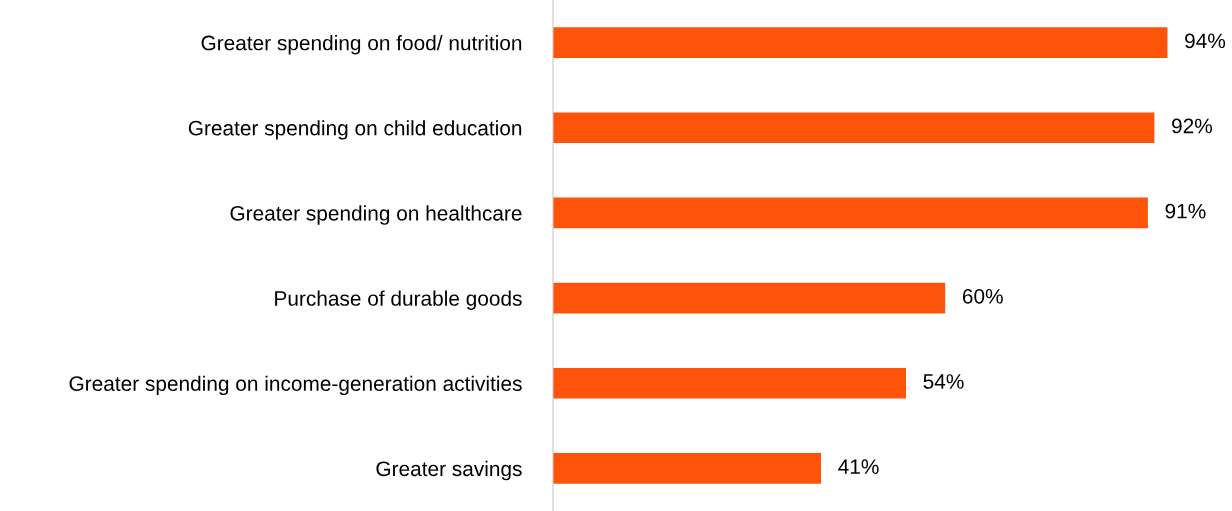 The height and width of the screenshot is (511, 1232). I want to click on data-label: 60%, so click(982, 296).